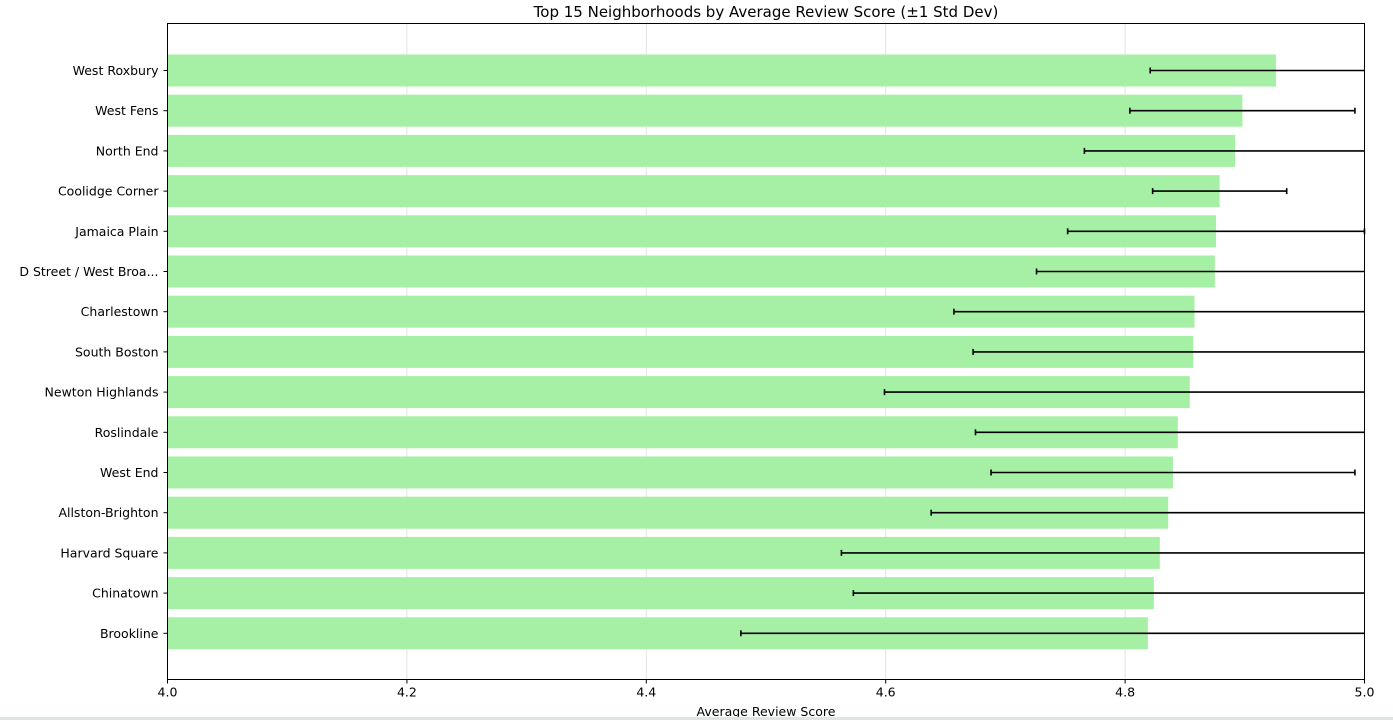  What do you see at coordinates (120, 311) in the screenshot?
I see `y-tick-label: Charlestown` at bounding box center [120, 311].